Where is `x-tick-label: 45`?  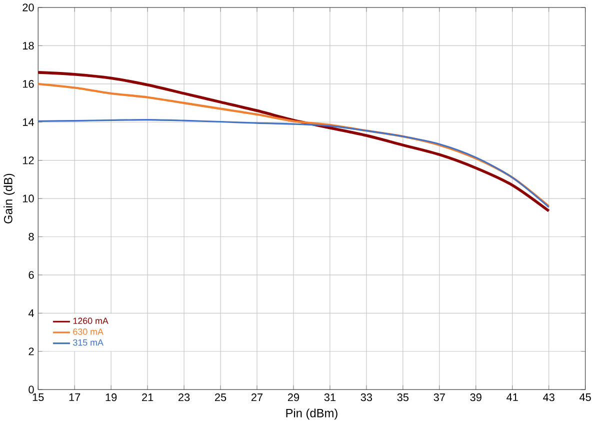
x-tick-label: 45 is located at coordinates (585, 397).